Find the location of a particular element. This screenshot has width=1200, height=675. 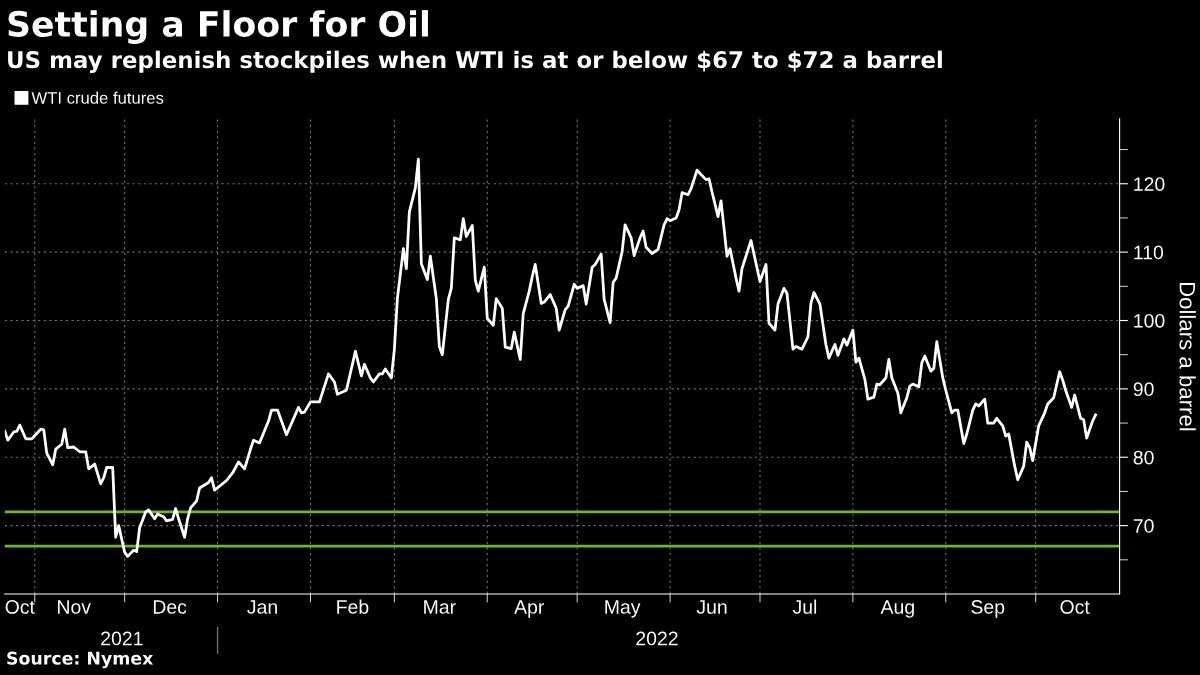

chart-title: Setting a Floor for Oil is located at coordinates (218, 27).